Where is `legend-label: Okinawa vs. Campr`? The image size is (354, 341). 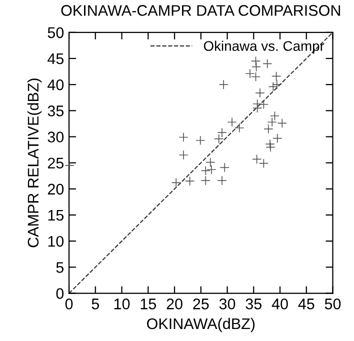
legend-label: Okinawa vs. Campr is located at coordinates (264, 47).